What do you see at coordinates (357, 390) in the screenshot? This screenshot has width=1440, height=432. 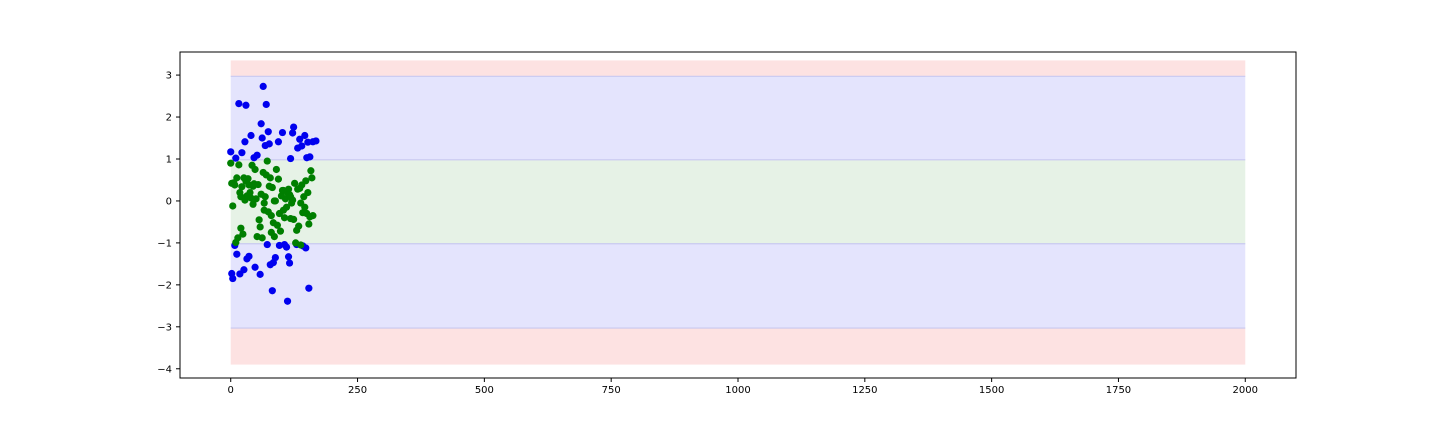 I see `x-tick-label-1: 250` at bounding box center [357, 390].